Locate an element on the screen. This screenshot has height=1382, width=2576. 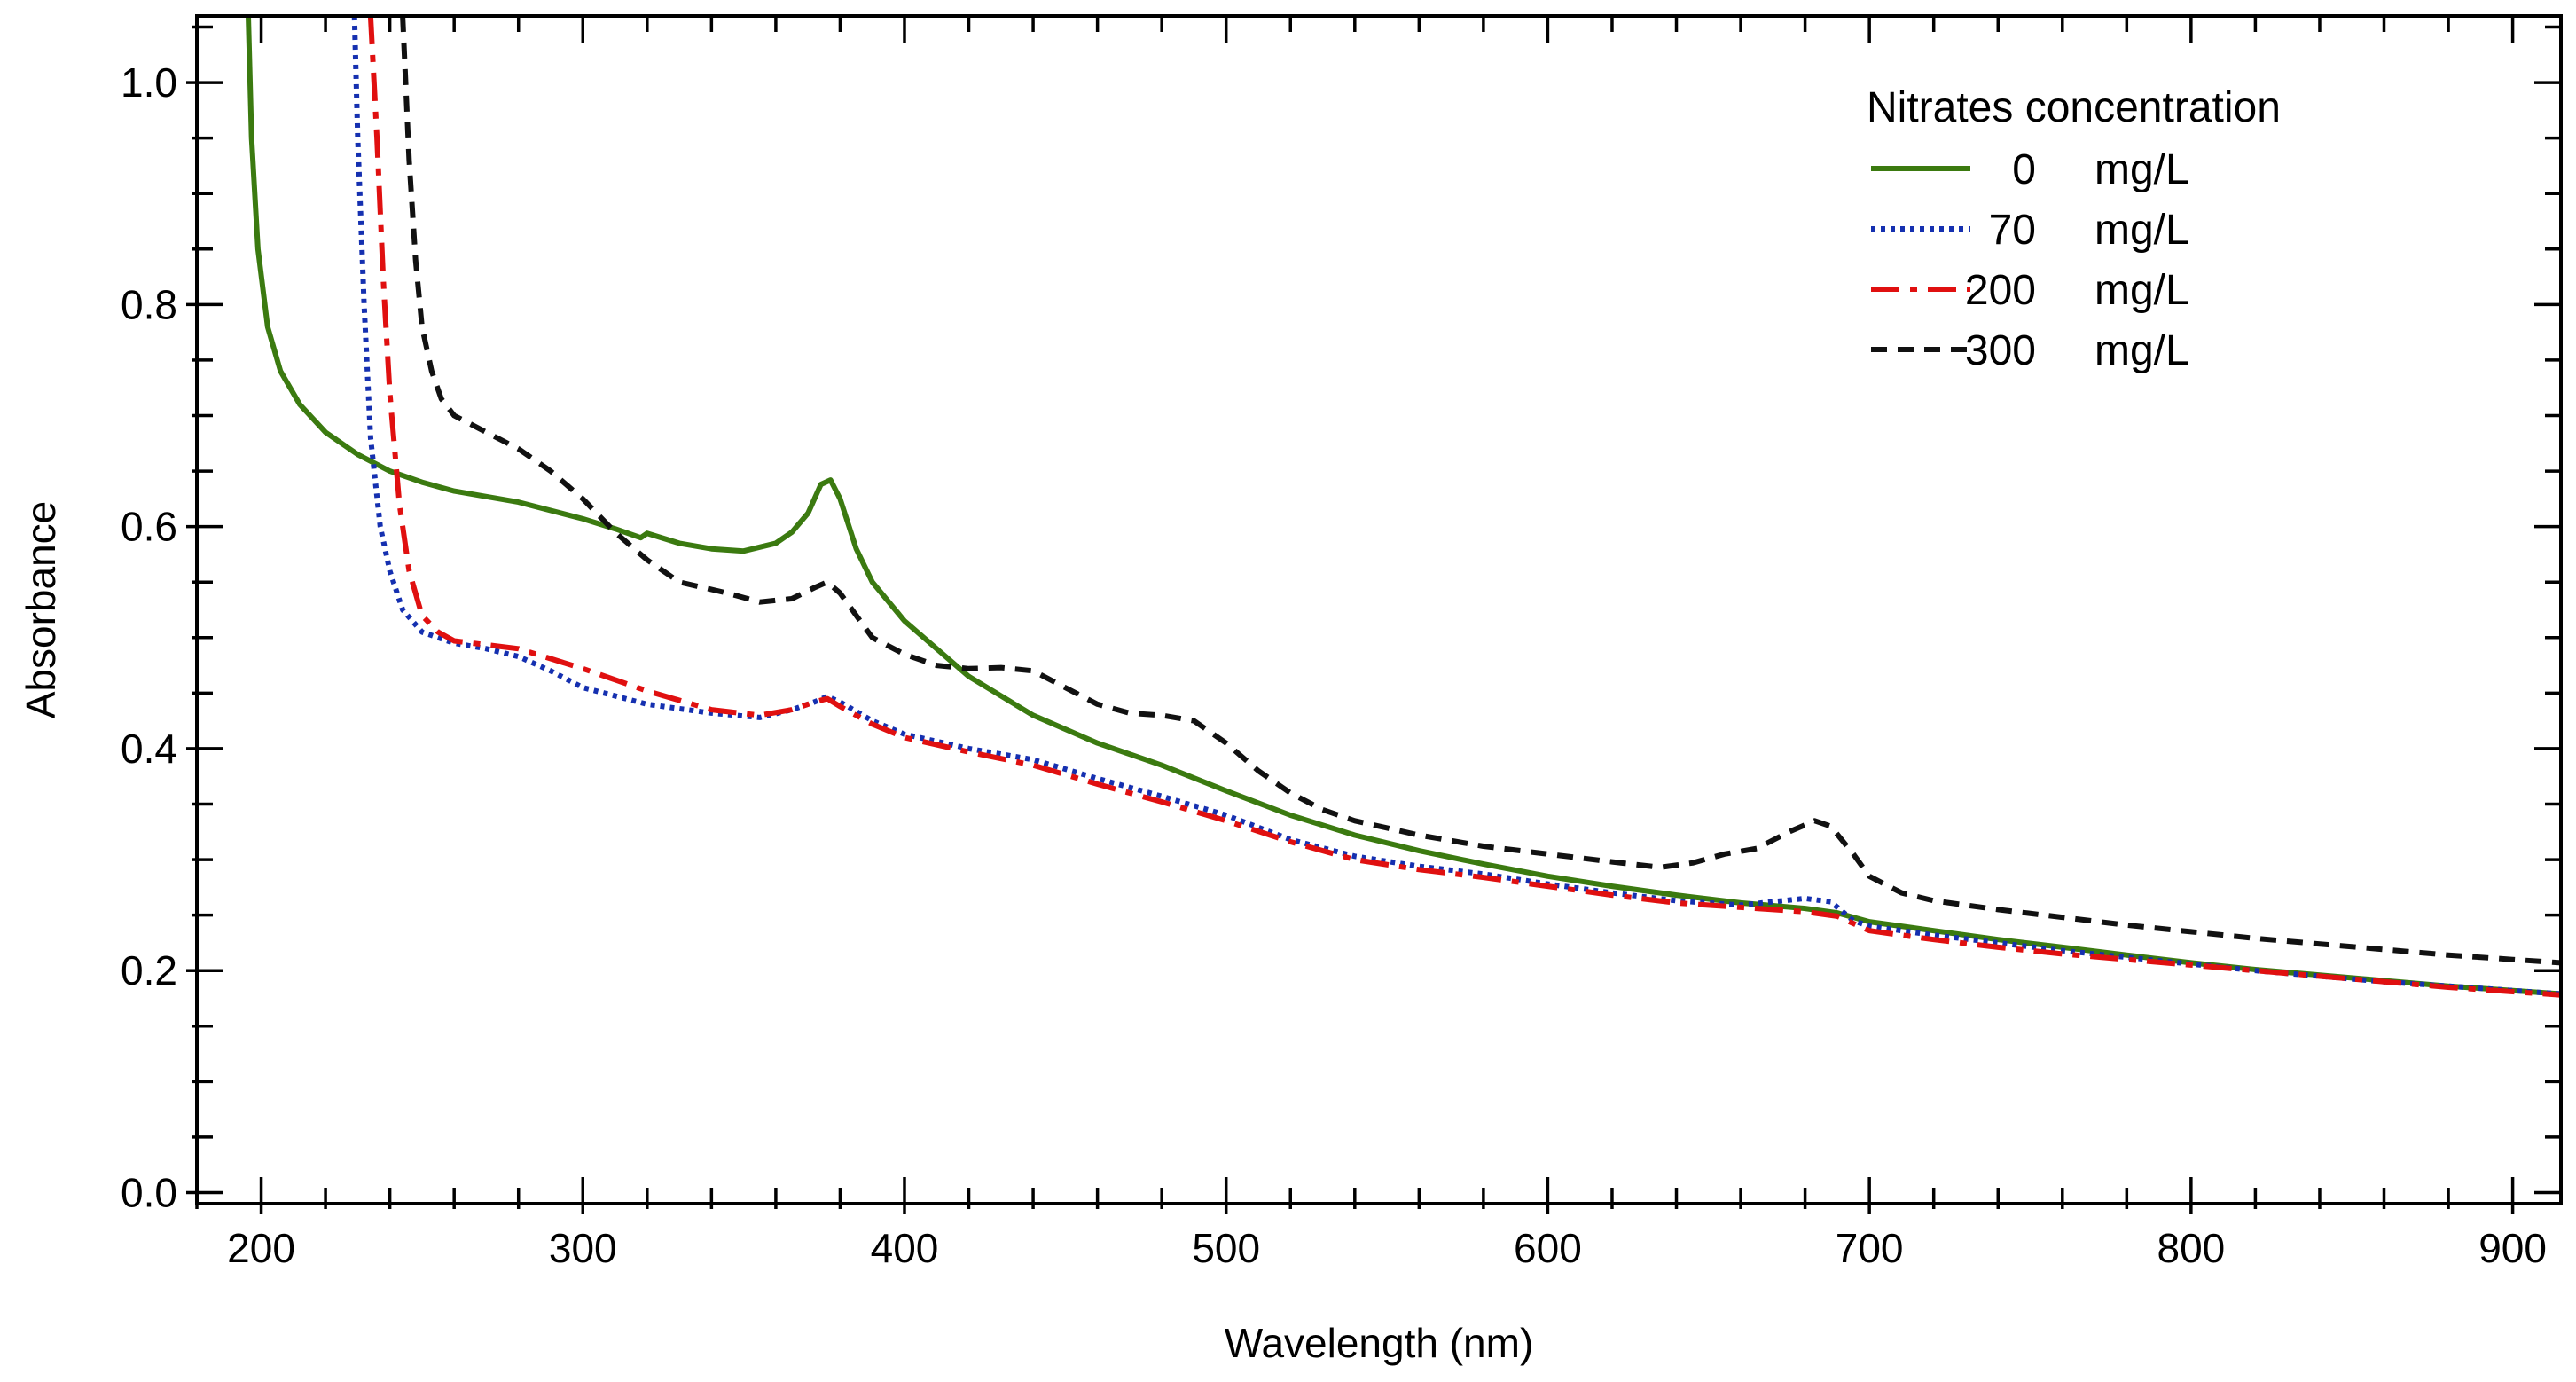
x-tick-label: 600 is located at coordinates (1548, 1248).